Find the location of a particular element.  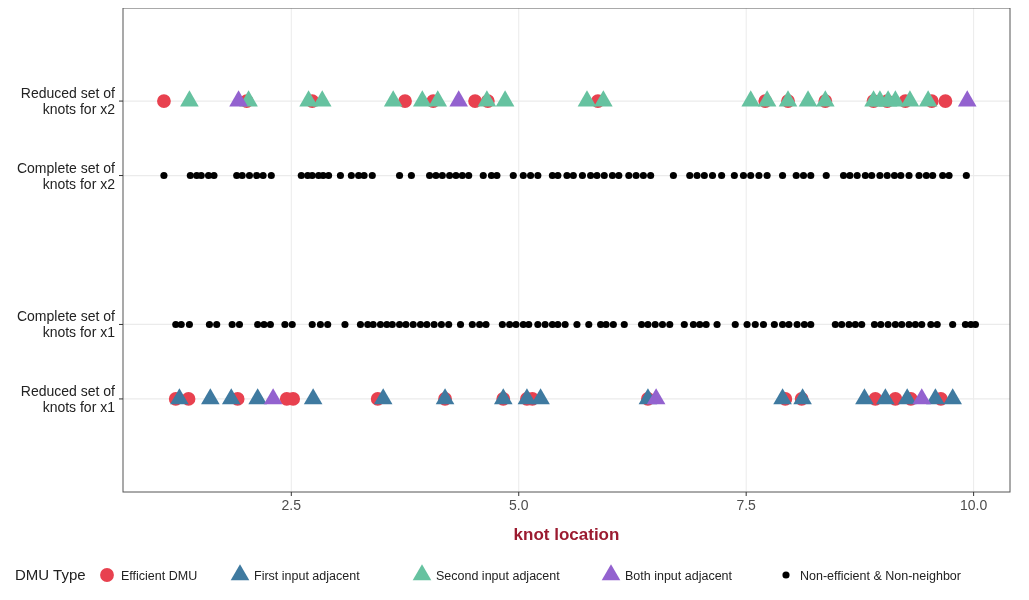

x-tick-label: 10.0 is located at coordinates (973, 505).